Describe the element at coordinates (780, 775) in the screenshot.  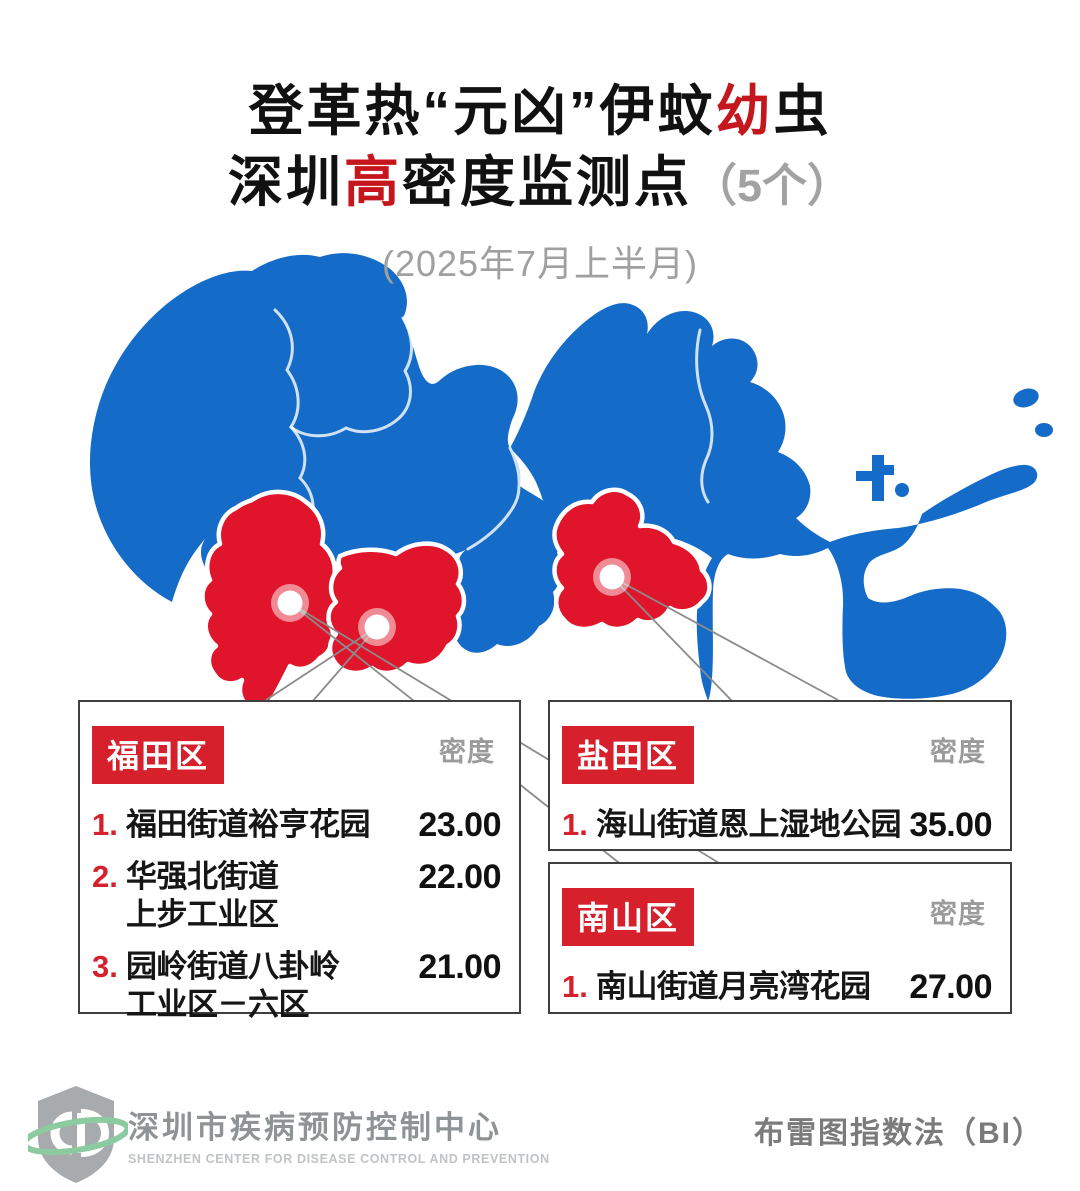
I see `panel-yantian: 盐田区 密度 1. 海山街道恩上湿地公园 35.00` at that location.